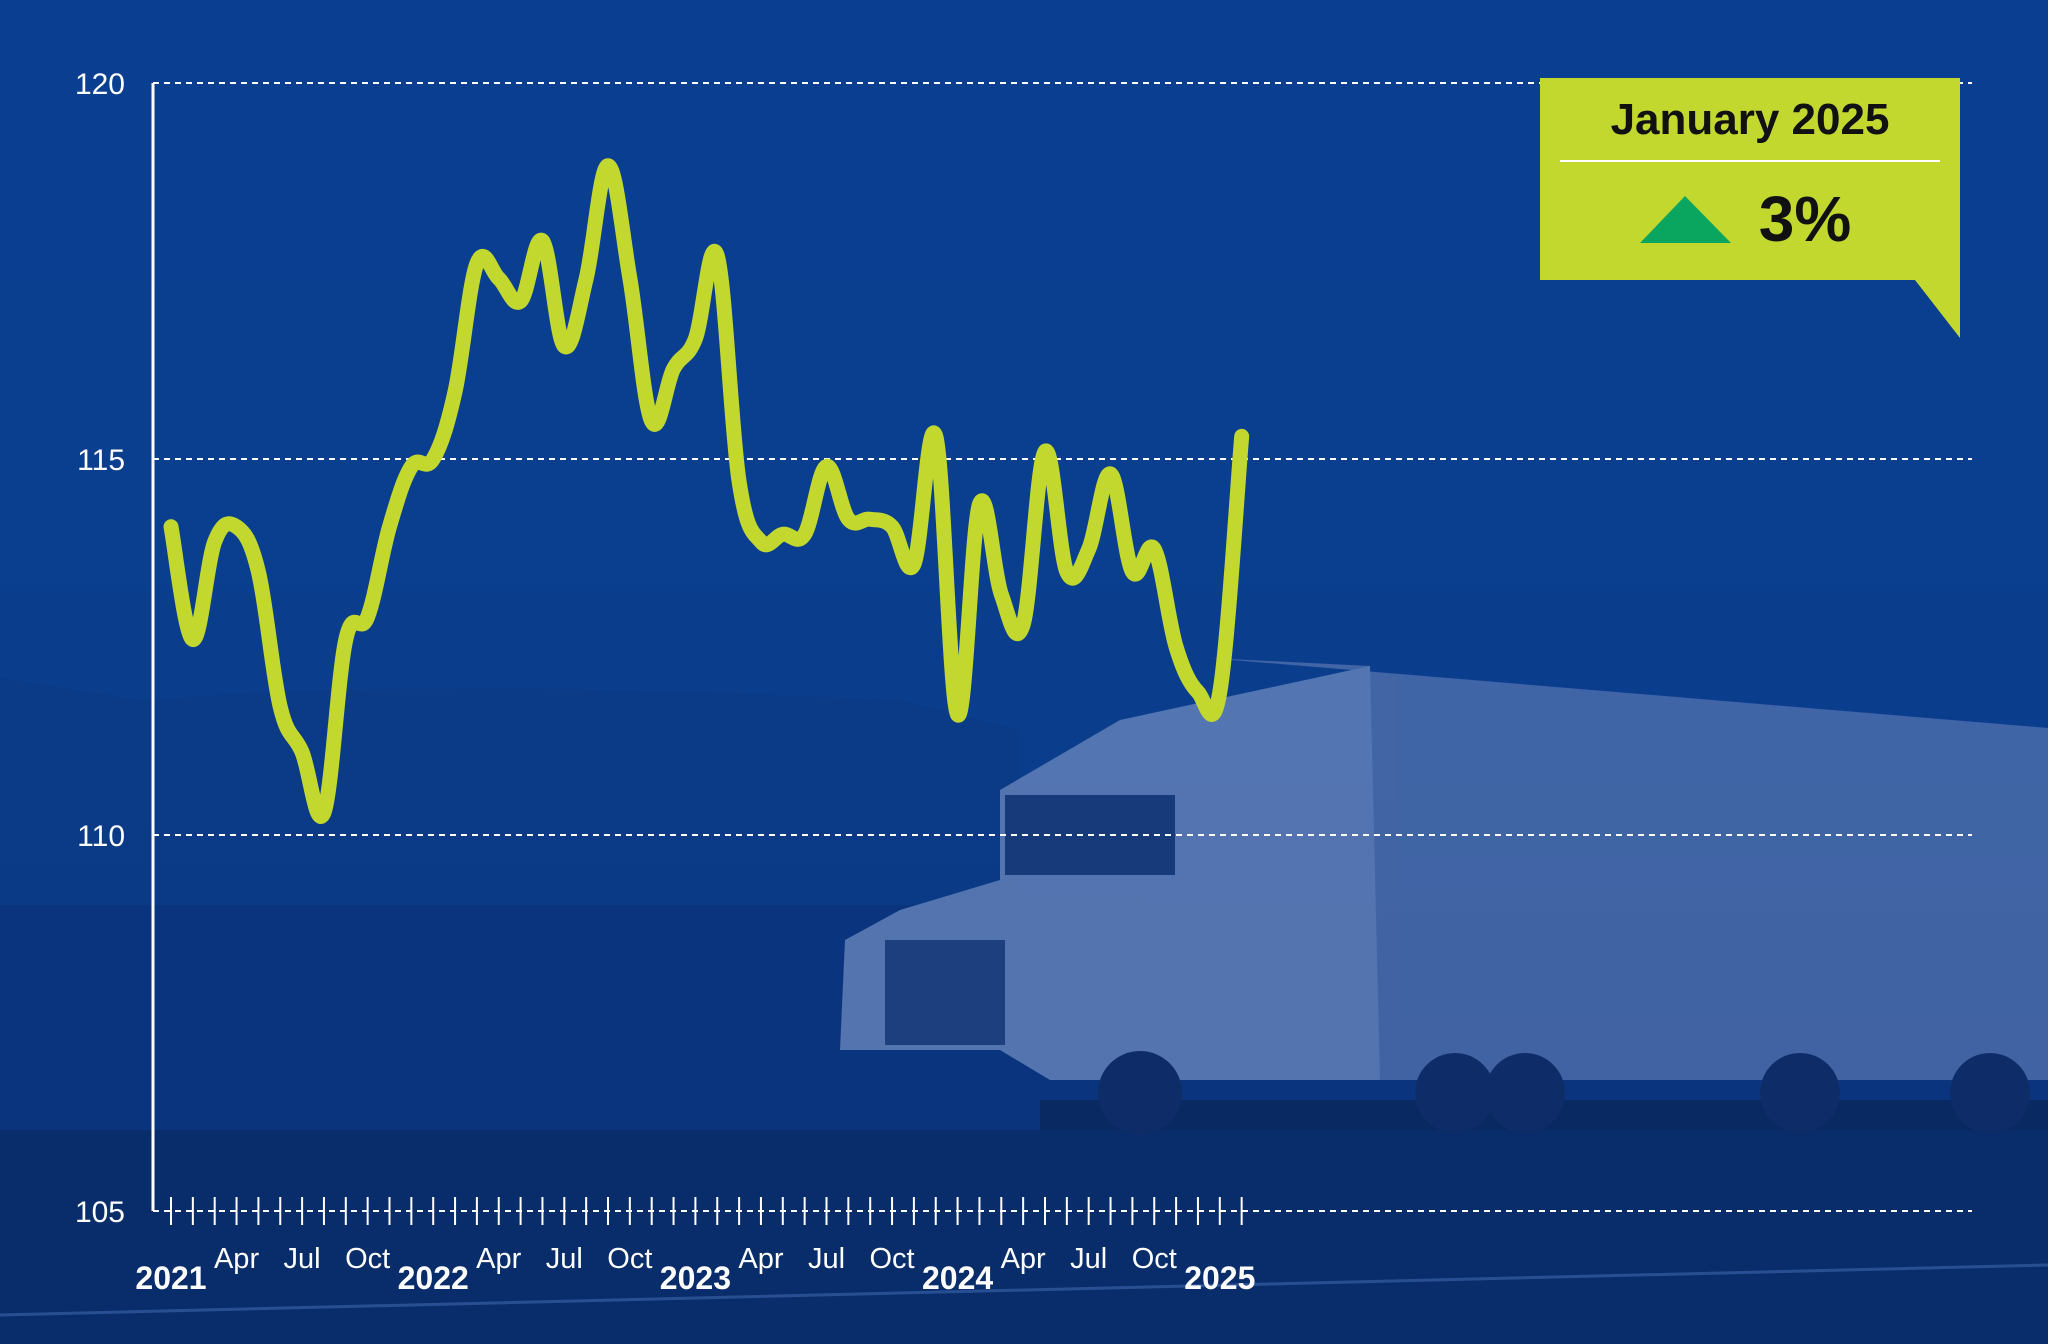  Describe the element at coordinates (695, 1278) in the screenshot. I see `x-year-label: 2023` at that location.